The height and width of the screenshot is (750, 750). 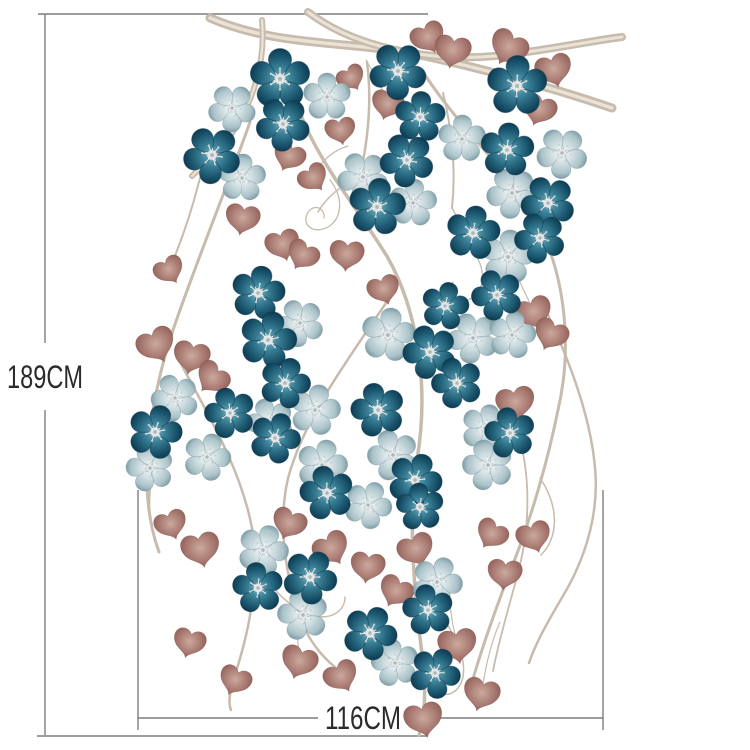 I want to click on width-dimension-label: 116CM, so click(x=363, y=718).